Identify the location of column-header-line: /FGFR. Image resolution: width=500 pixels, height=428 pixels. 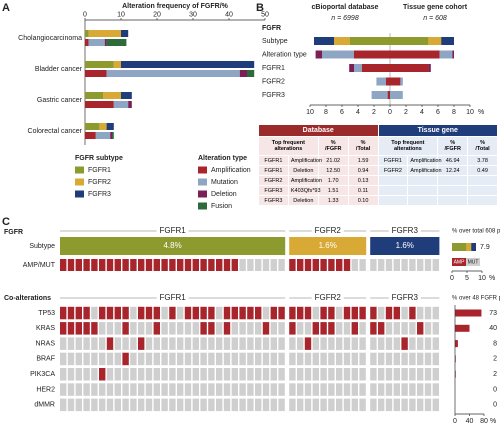
(452, 149).